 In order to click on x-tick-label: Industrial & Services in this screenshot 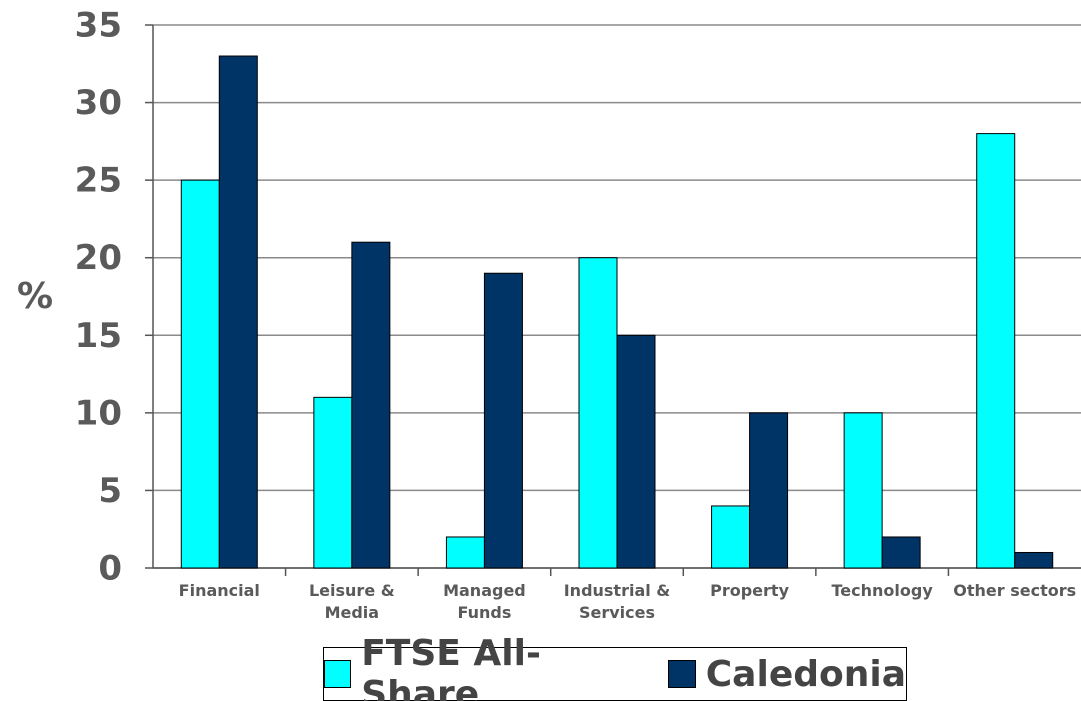, I will do `click(617, 601)`.